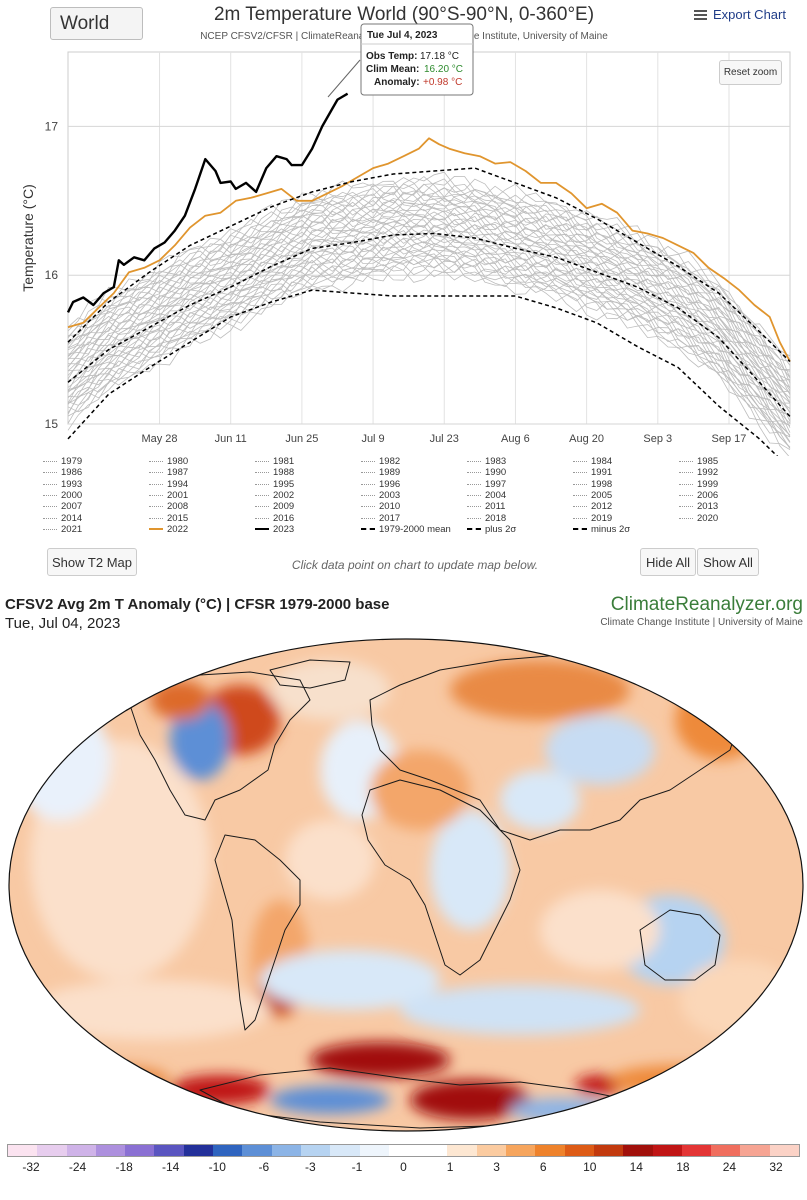  Describe the element at coordinates (406, 529) in the screenshot. I see `legend-item: 1979-2000 mean` at that location.